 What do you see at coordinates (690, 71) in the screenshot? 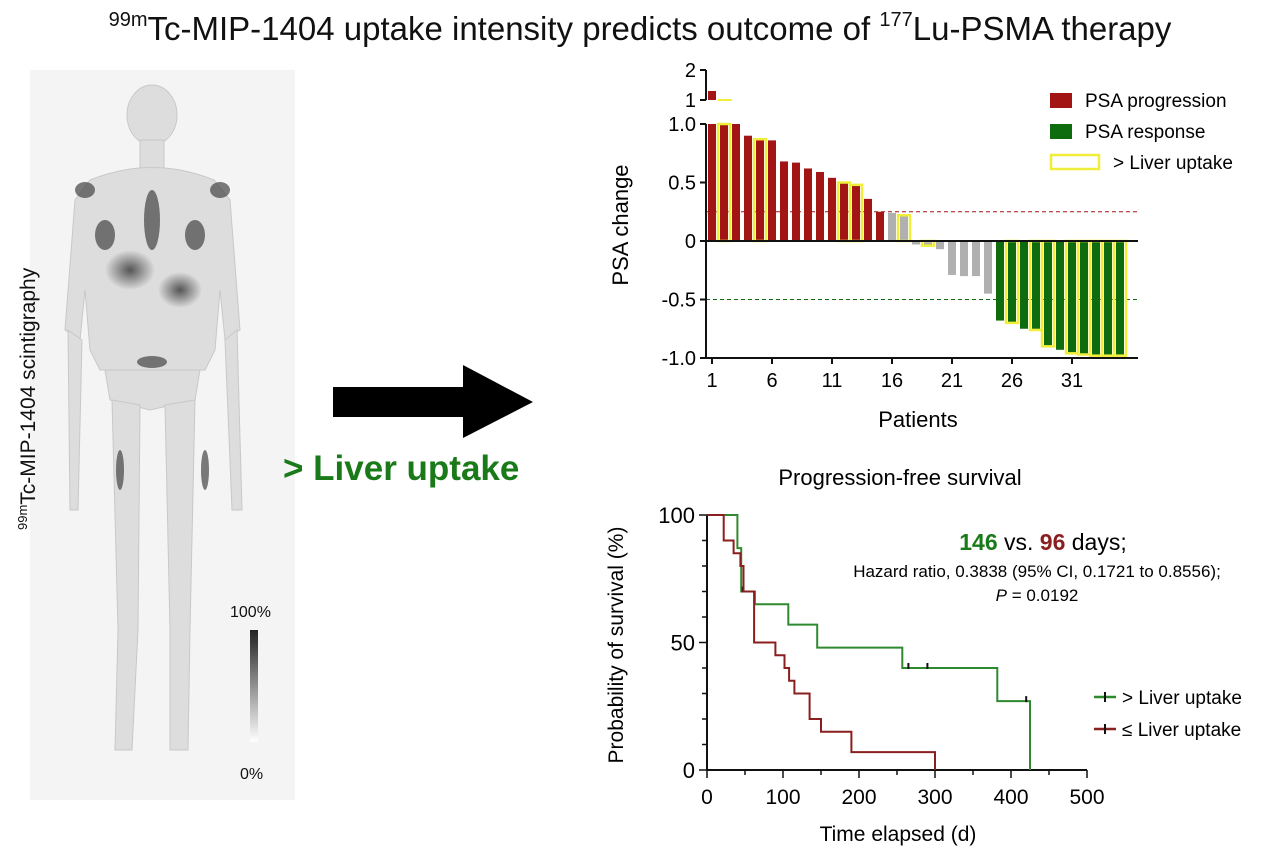
I see `wf-y-tick-label-upper: 2` at bounding box center [690, 71].